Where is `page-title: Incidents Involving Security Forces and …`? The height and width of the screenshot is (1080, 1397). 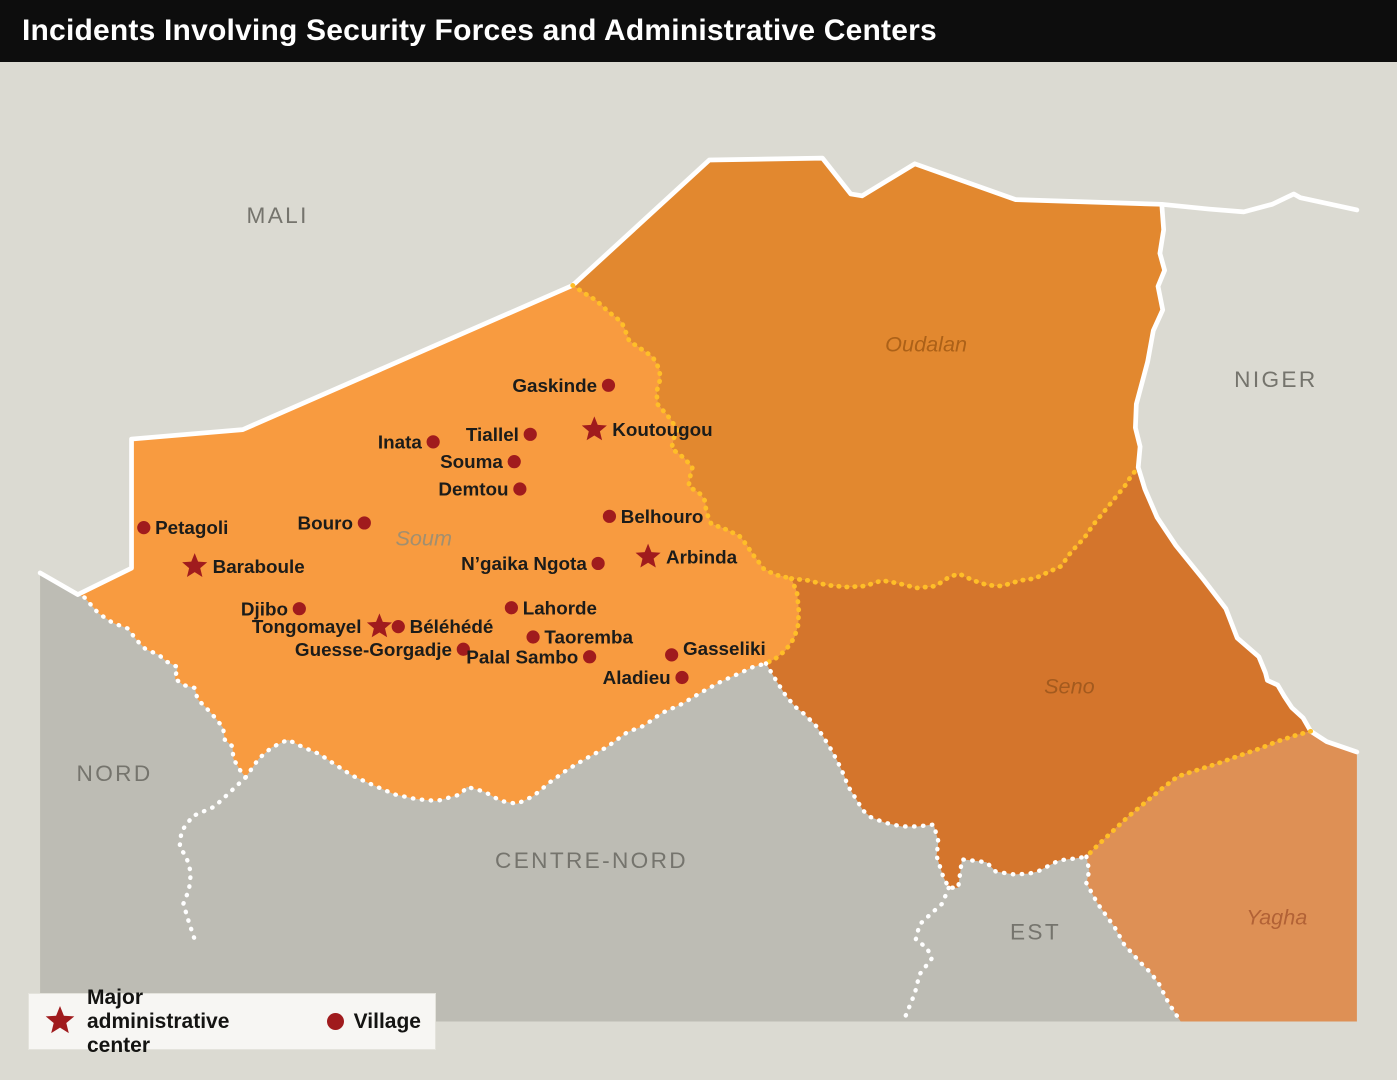 page-title: Incidents Involving Security Forces and … is located at coordinates (479, 30).